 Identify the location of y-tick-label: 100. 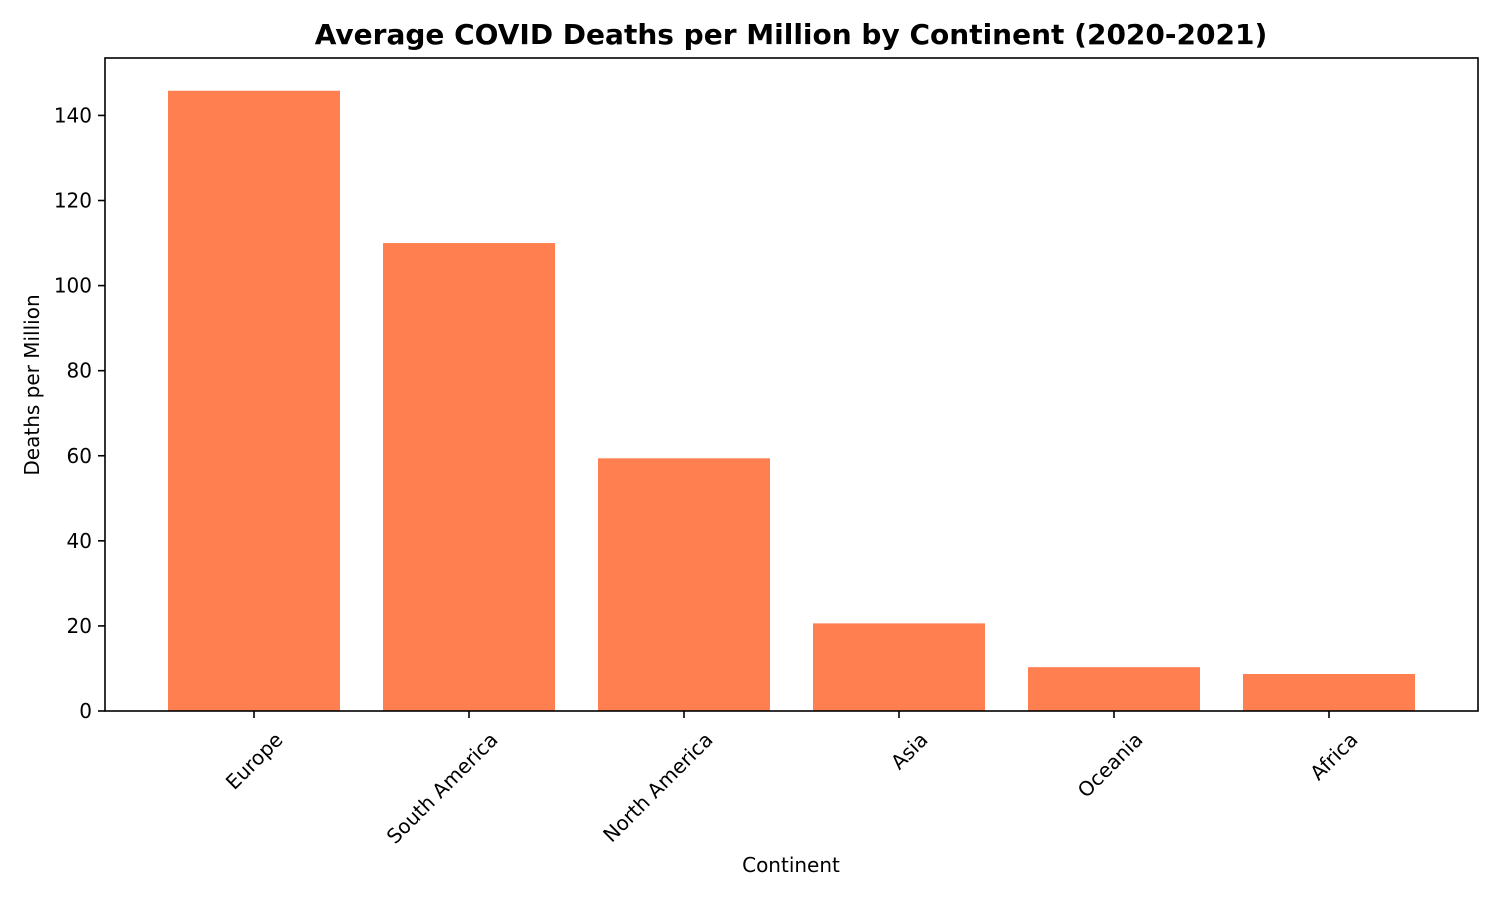
(73, 286).